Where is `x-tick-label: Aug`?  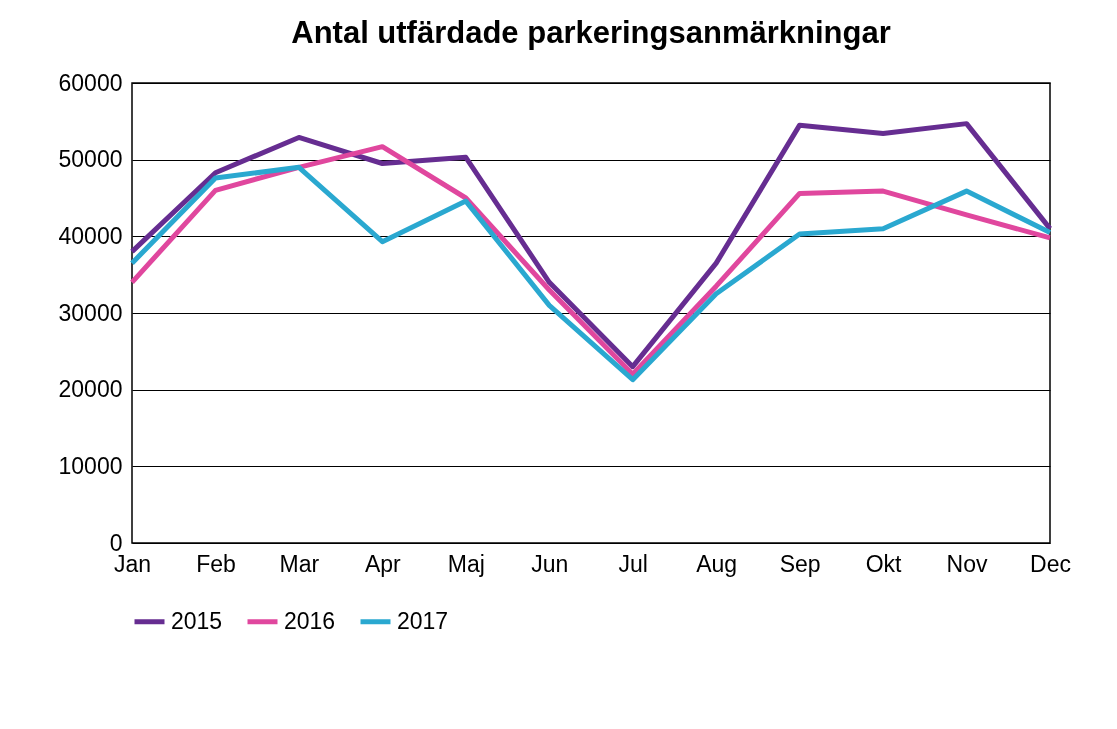 x-tick-label: Aug is located at coordinates (717, 563).